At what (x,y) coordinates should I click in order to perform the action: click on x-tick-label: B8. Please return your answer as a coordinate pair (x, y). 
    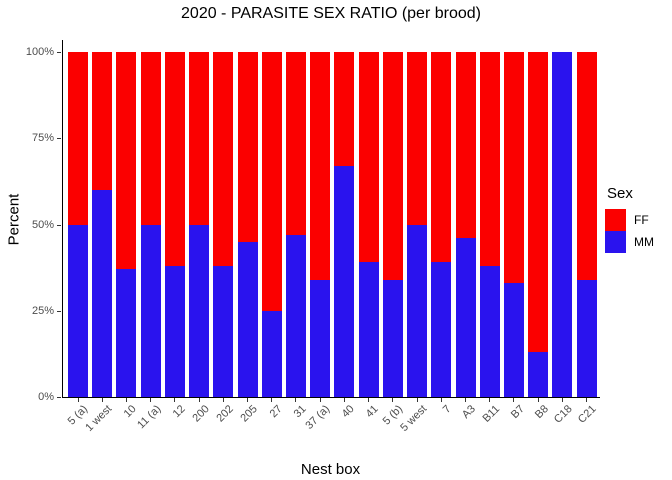
    Looking at the image, I should click on (541, 412).